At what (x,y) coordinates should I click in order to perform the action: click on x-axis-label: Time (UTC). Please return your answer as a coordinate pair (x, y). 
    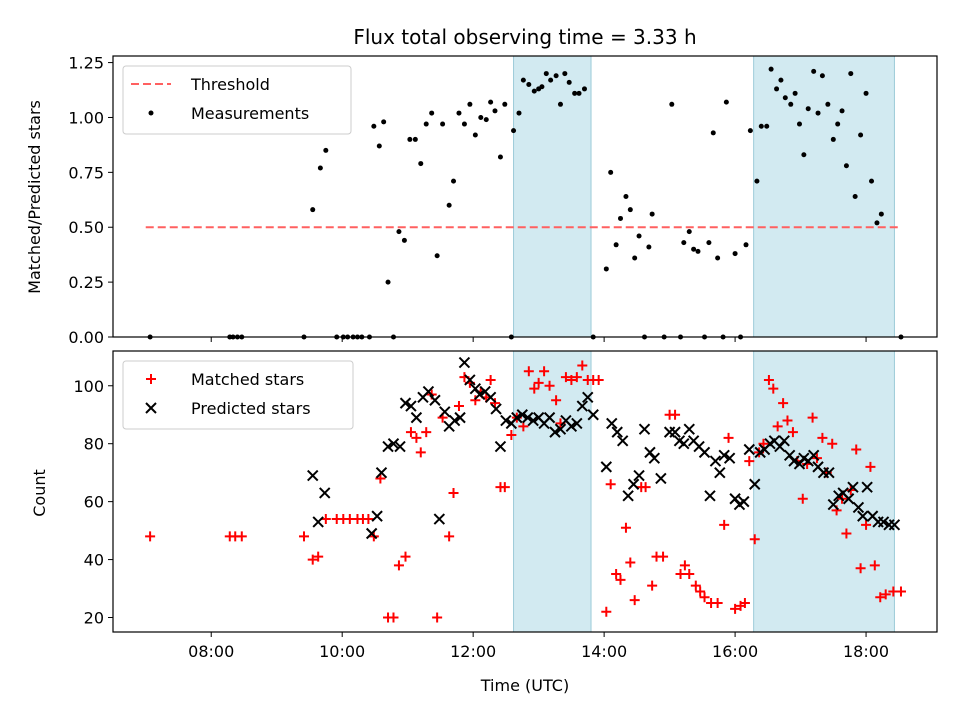
    Looking at the image, I should click on (524, 685).